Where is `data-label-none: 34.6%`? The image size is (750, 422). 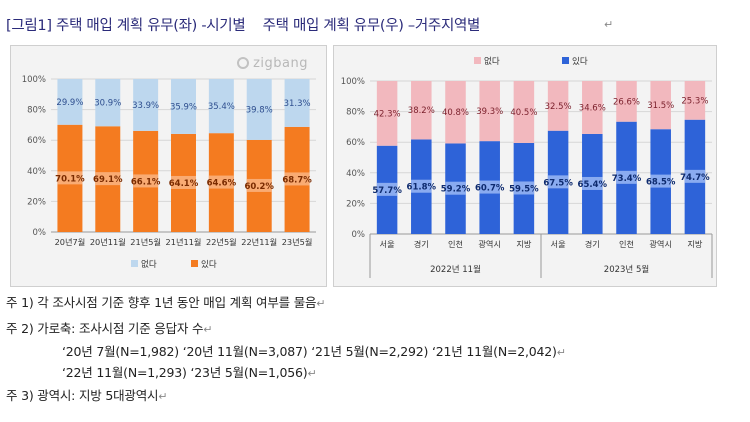
data-label-none: 34.6% is located at coordinates (592, 108).